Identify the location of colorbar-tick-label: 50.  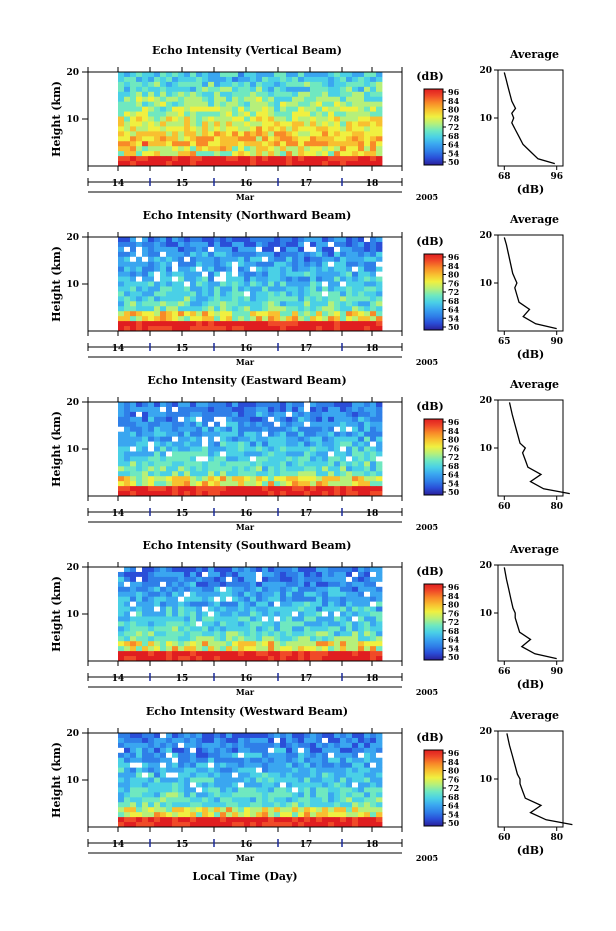
(454, 492).